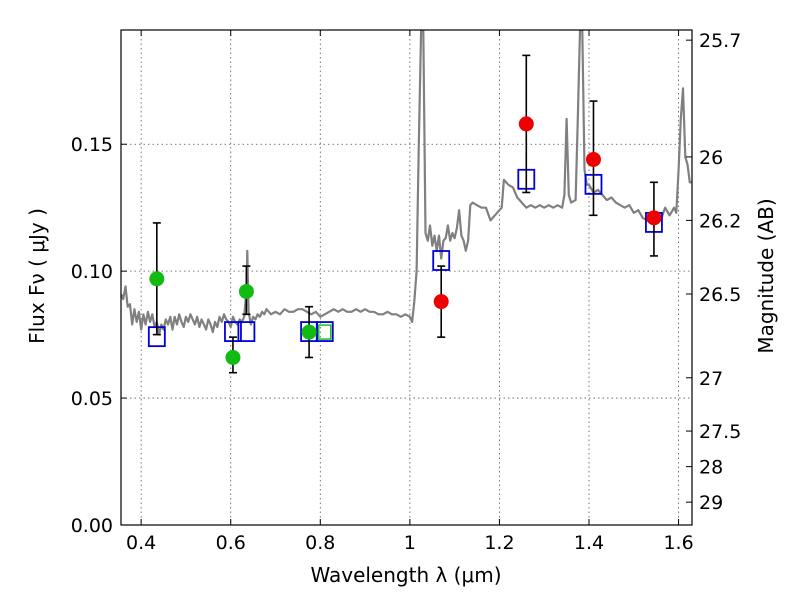 Image resolution: width=800 pixels, height=600 pixels. Describe the element at coordinates (92, 399) in the screenshot. I see `y-tick-label: 0.05` at that location.